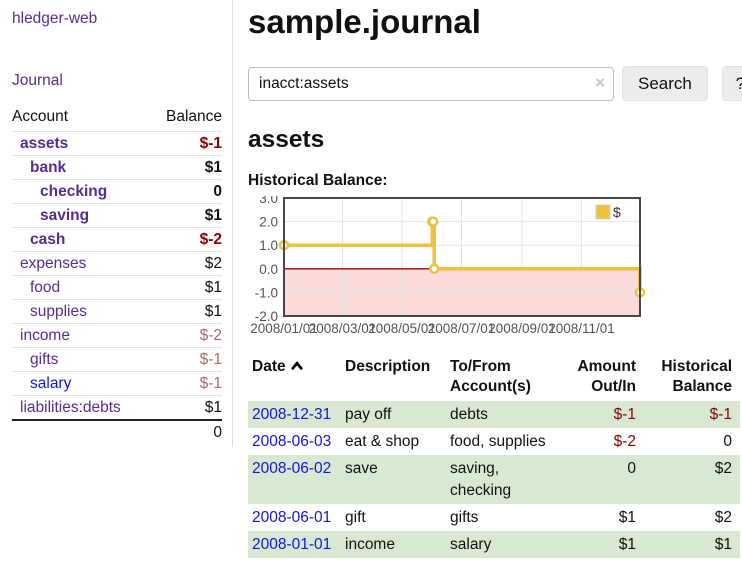 The height and width of the screenshot is (582, 742). Describe the element at coordinates (37, 80) in the screenshot. I see `sidebar-item-journal: Journal` at that location.